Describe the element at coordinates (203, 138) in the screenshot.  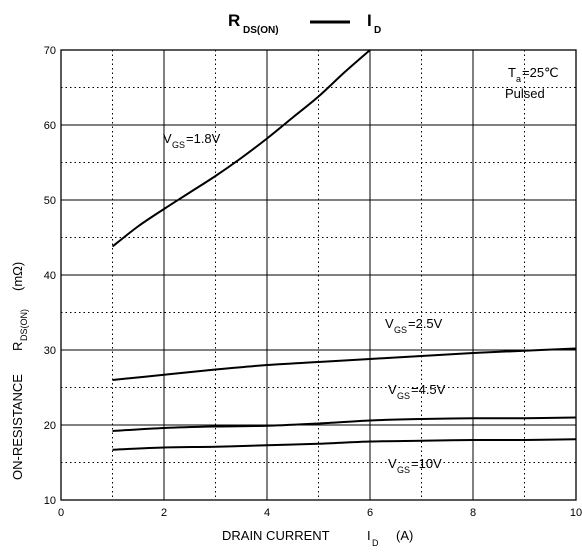
I see `series-label-value: =1.8V` at that location.